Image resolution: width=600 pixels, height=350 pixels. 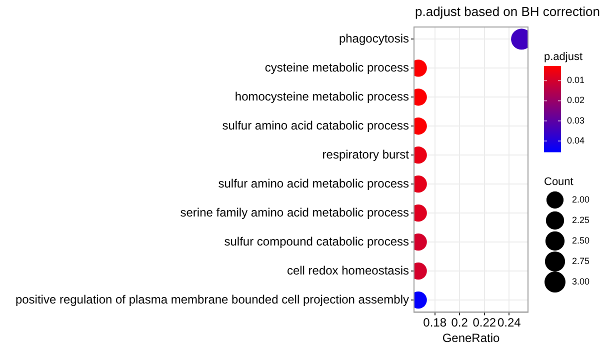 I want to click on legend-label: 2.75, so click(x=581, y=261).